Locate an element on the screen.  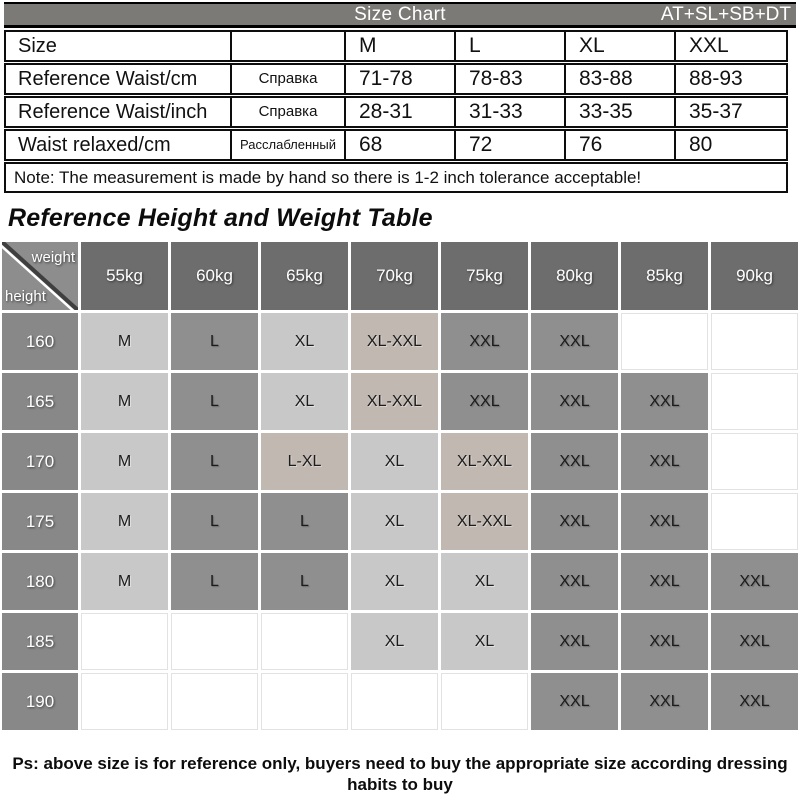
table-value-cell: 83-88 is located at coordinates (619, 79).